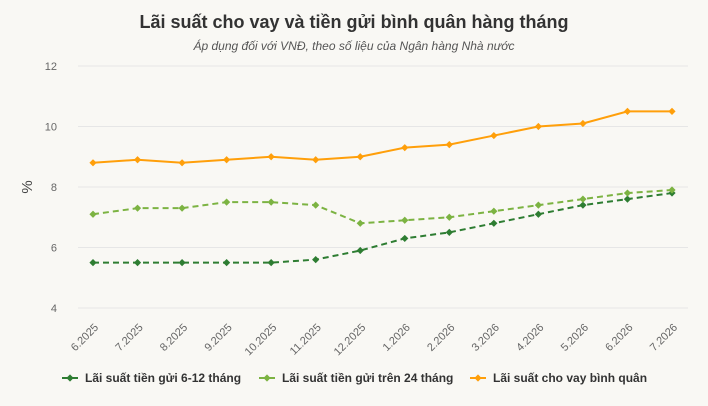 This screenshot has width=708, height=406. What do you see at coordinates (51, 128) in the screenshot?
I see `y-tick-label: 10` at bounding box center [51, 128].